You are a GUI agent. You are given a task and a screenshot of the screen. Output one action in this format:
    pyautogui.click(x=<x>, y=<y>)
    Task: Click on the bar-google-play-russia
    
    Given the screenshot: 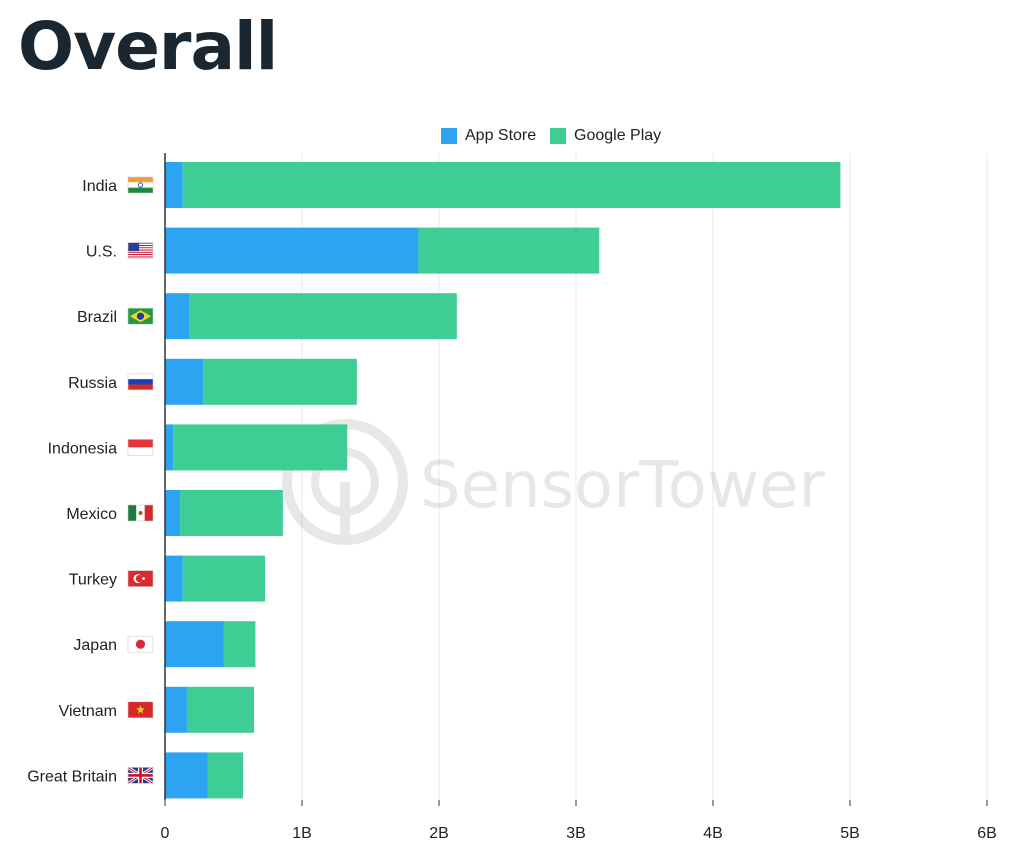 What is the action you would take?
    pyautogui.click(x=280, y=381)
    